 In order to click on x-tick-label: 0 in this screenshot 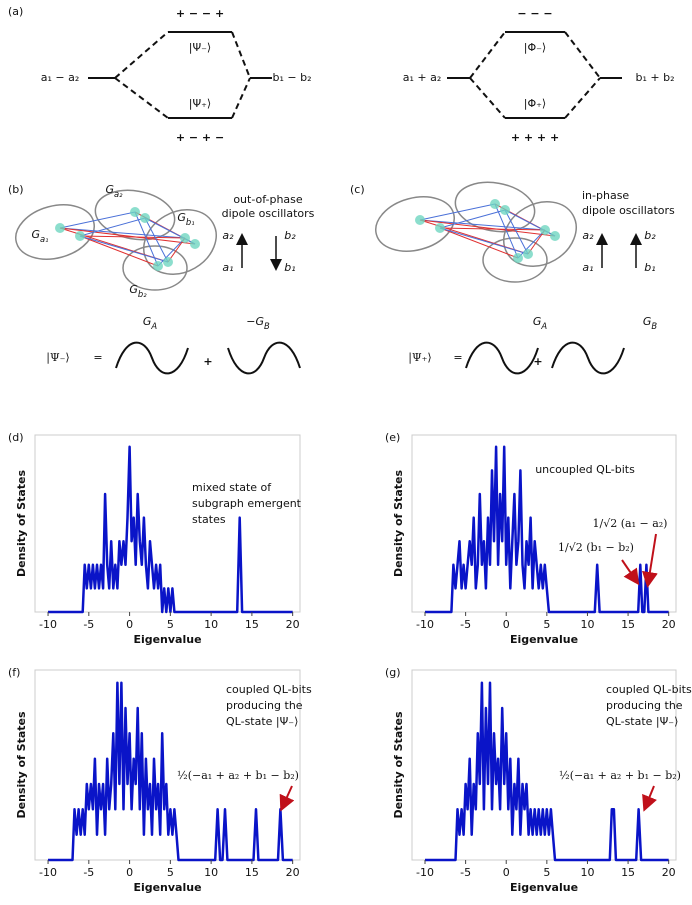, I will do `click(506, 872)`.